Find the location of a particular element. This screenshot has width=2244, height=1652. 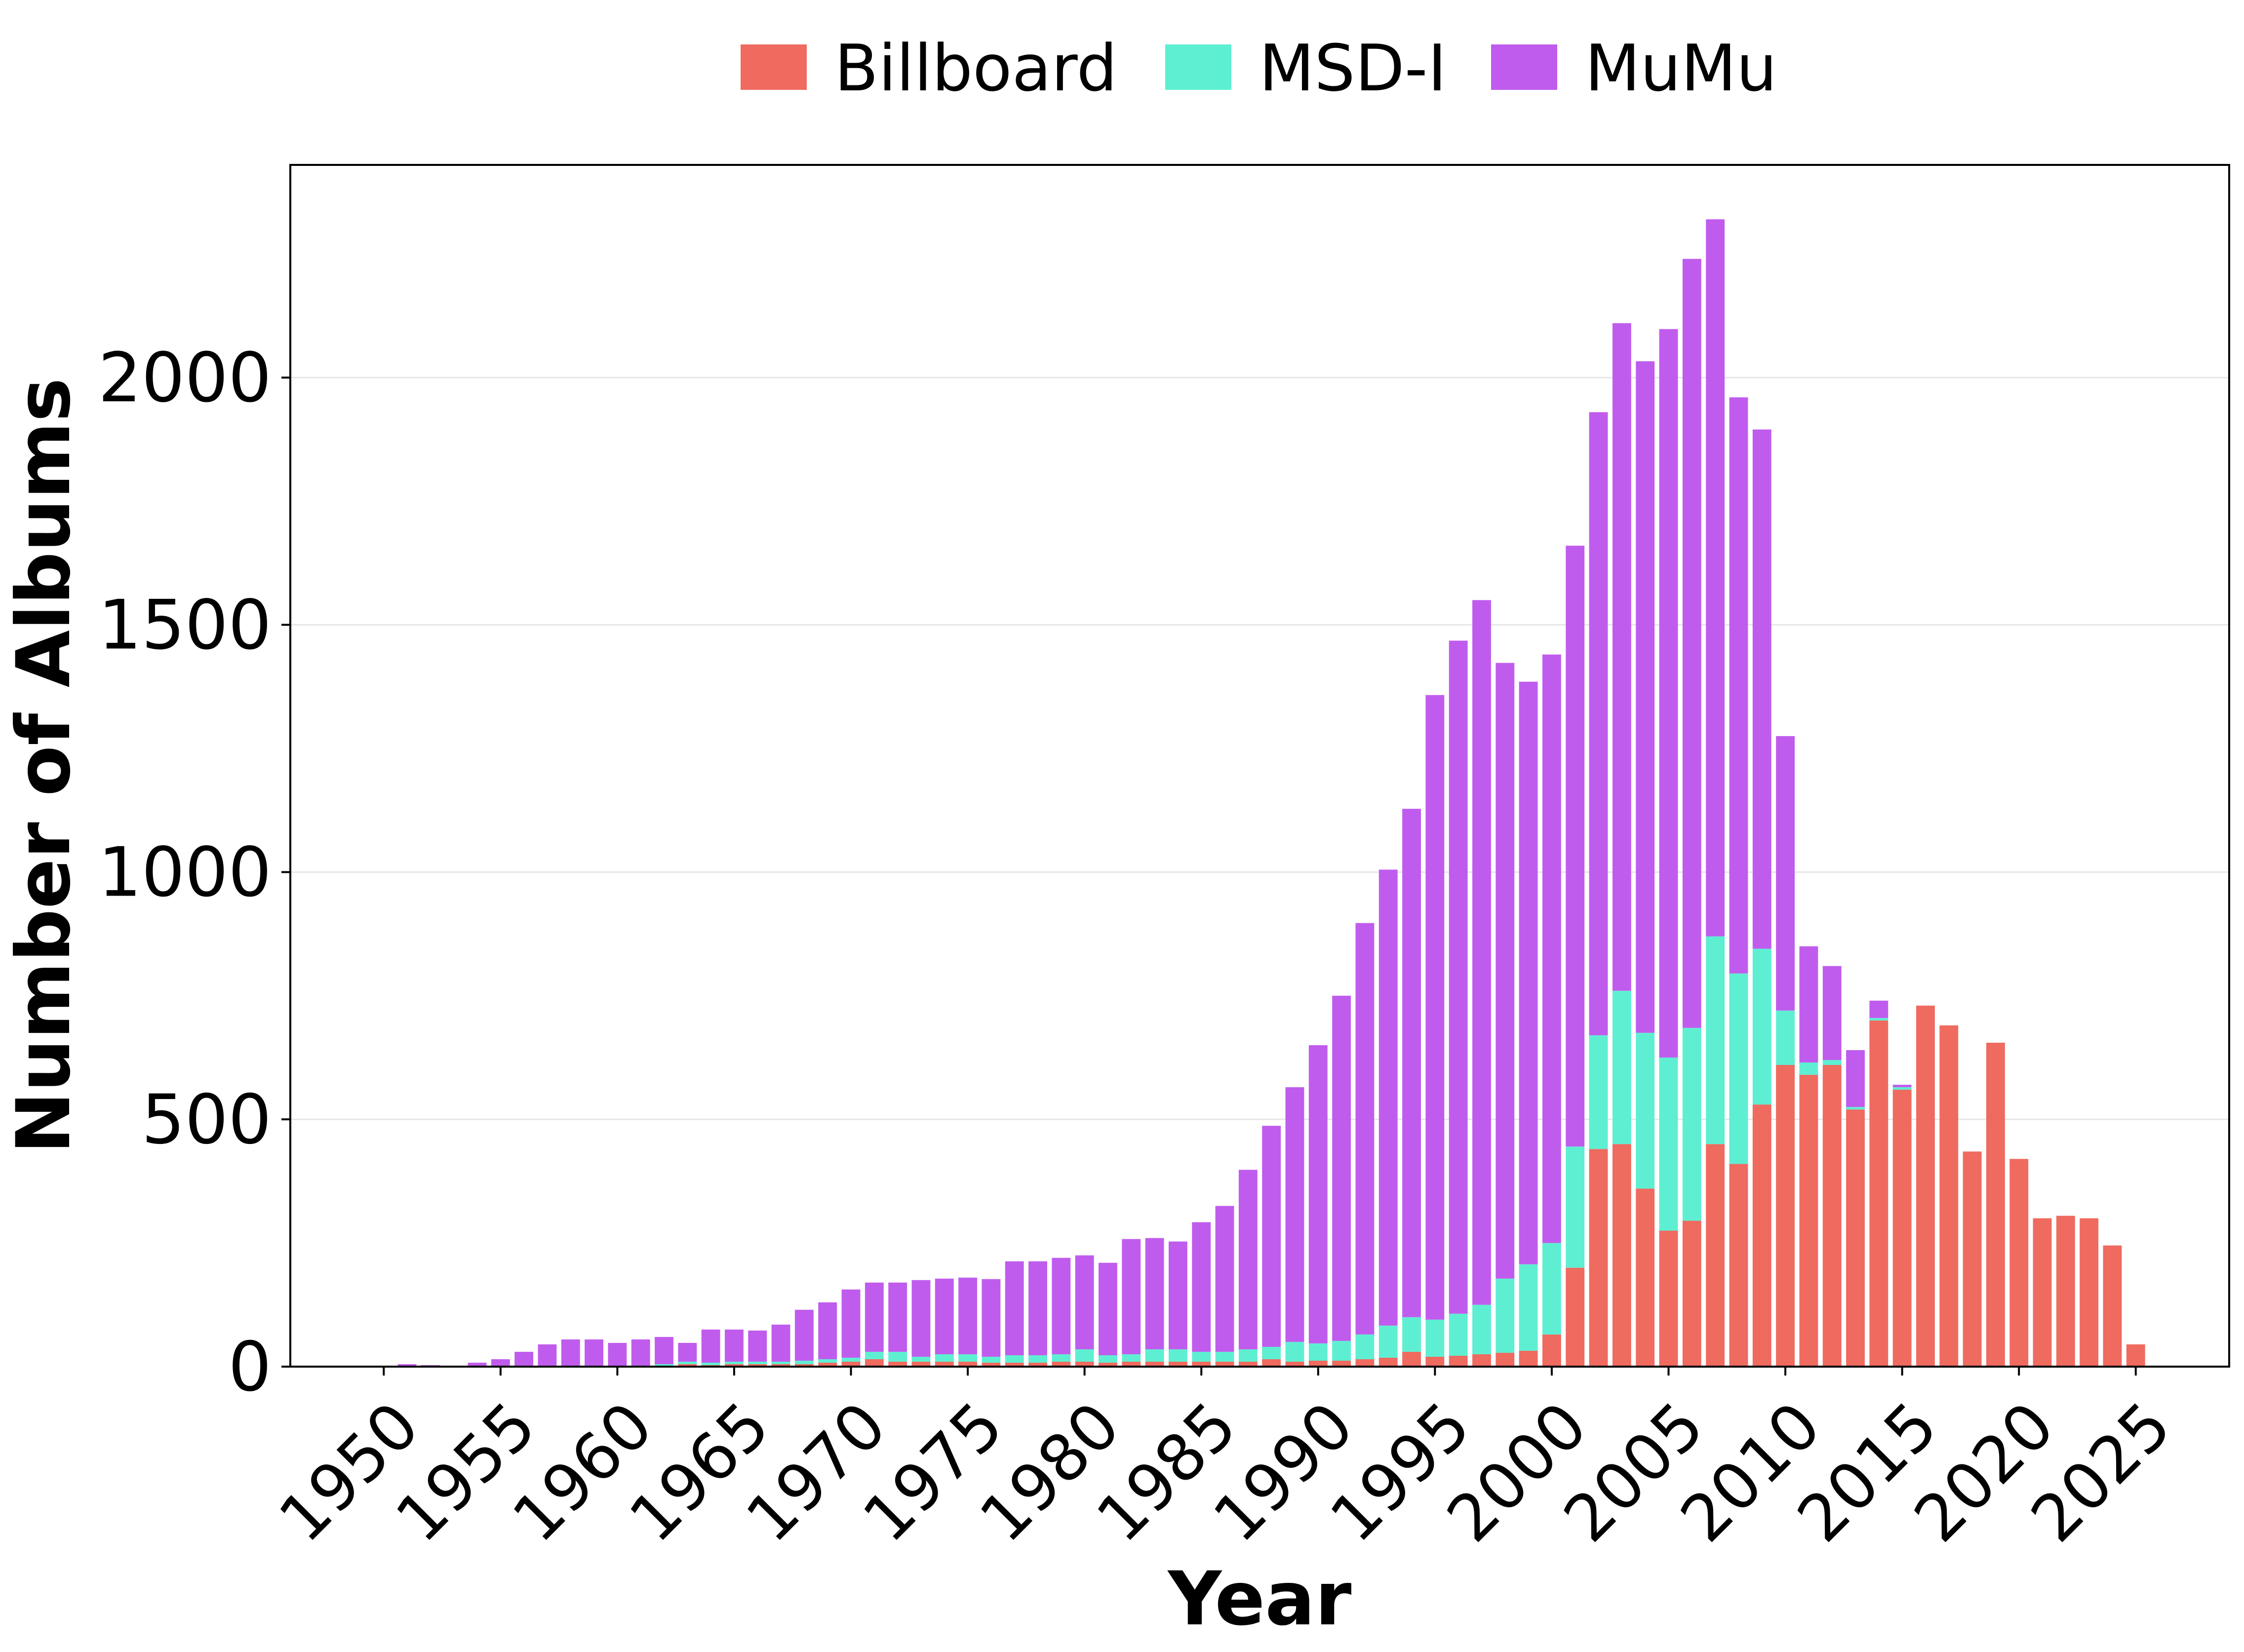

bar-billboard-2013 is located at coordinates (1855, 1238).